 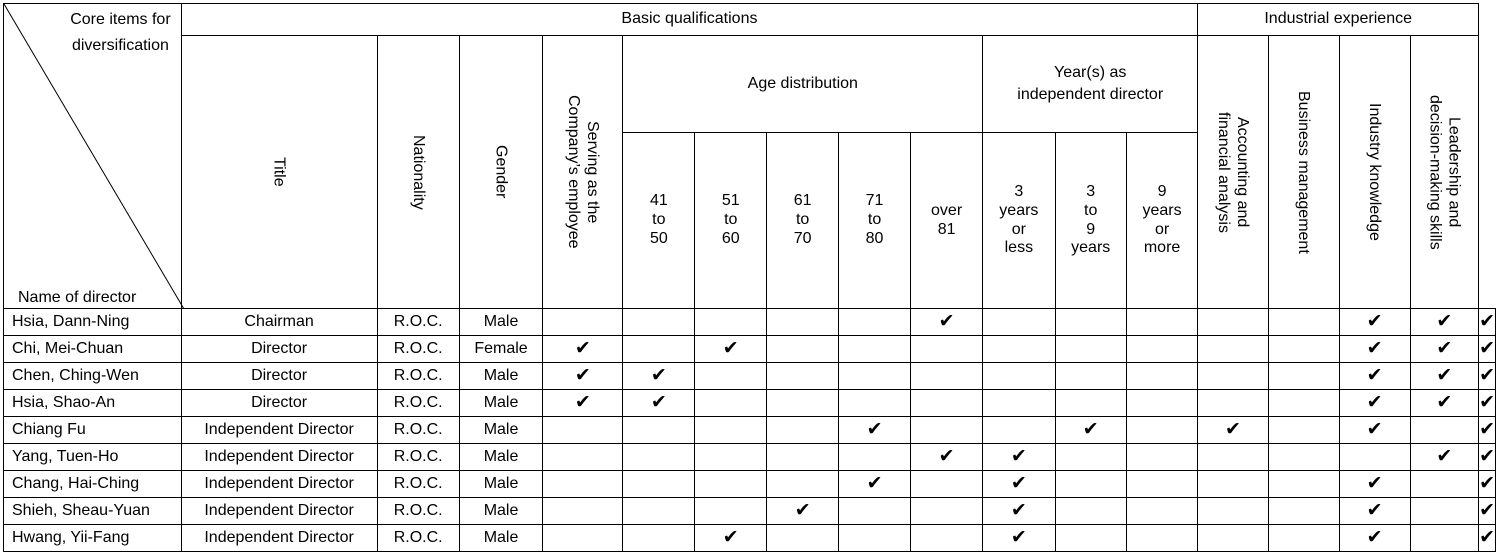 I want to click on age-distribution-header: Age distribution, so click(x=803, y=84).